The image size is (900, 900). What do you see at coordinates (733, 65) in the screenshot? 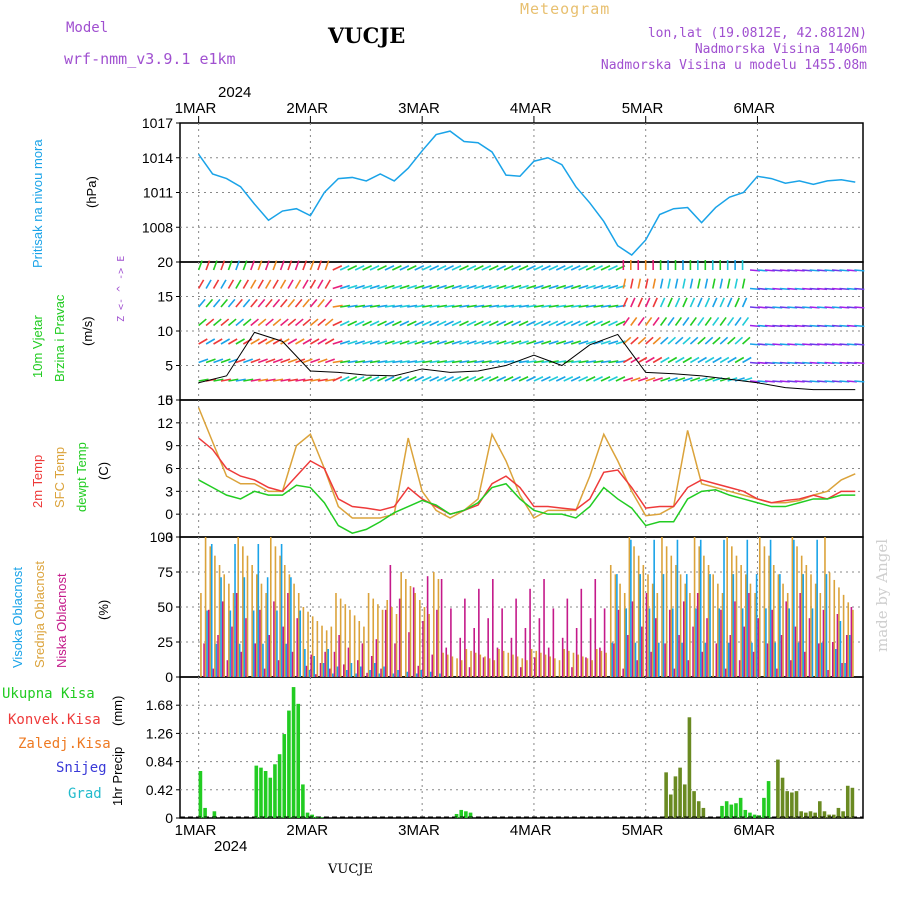
I see `model-altitude: Nadmorska Visina u modelu 1455.08m` at bounding box center [733, 65].